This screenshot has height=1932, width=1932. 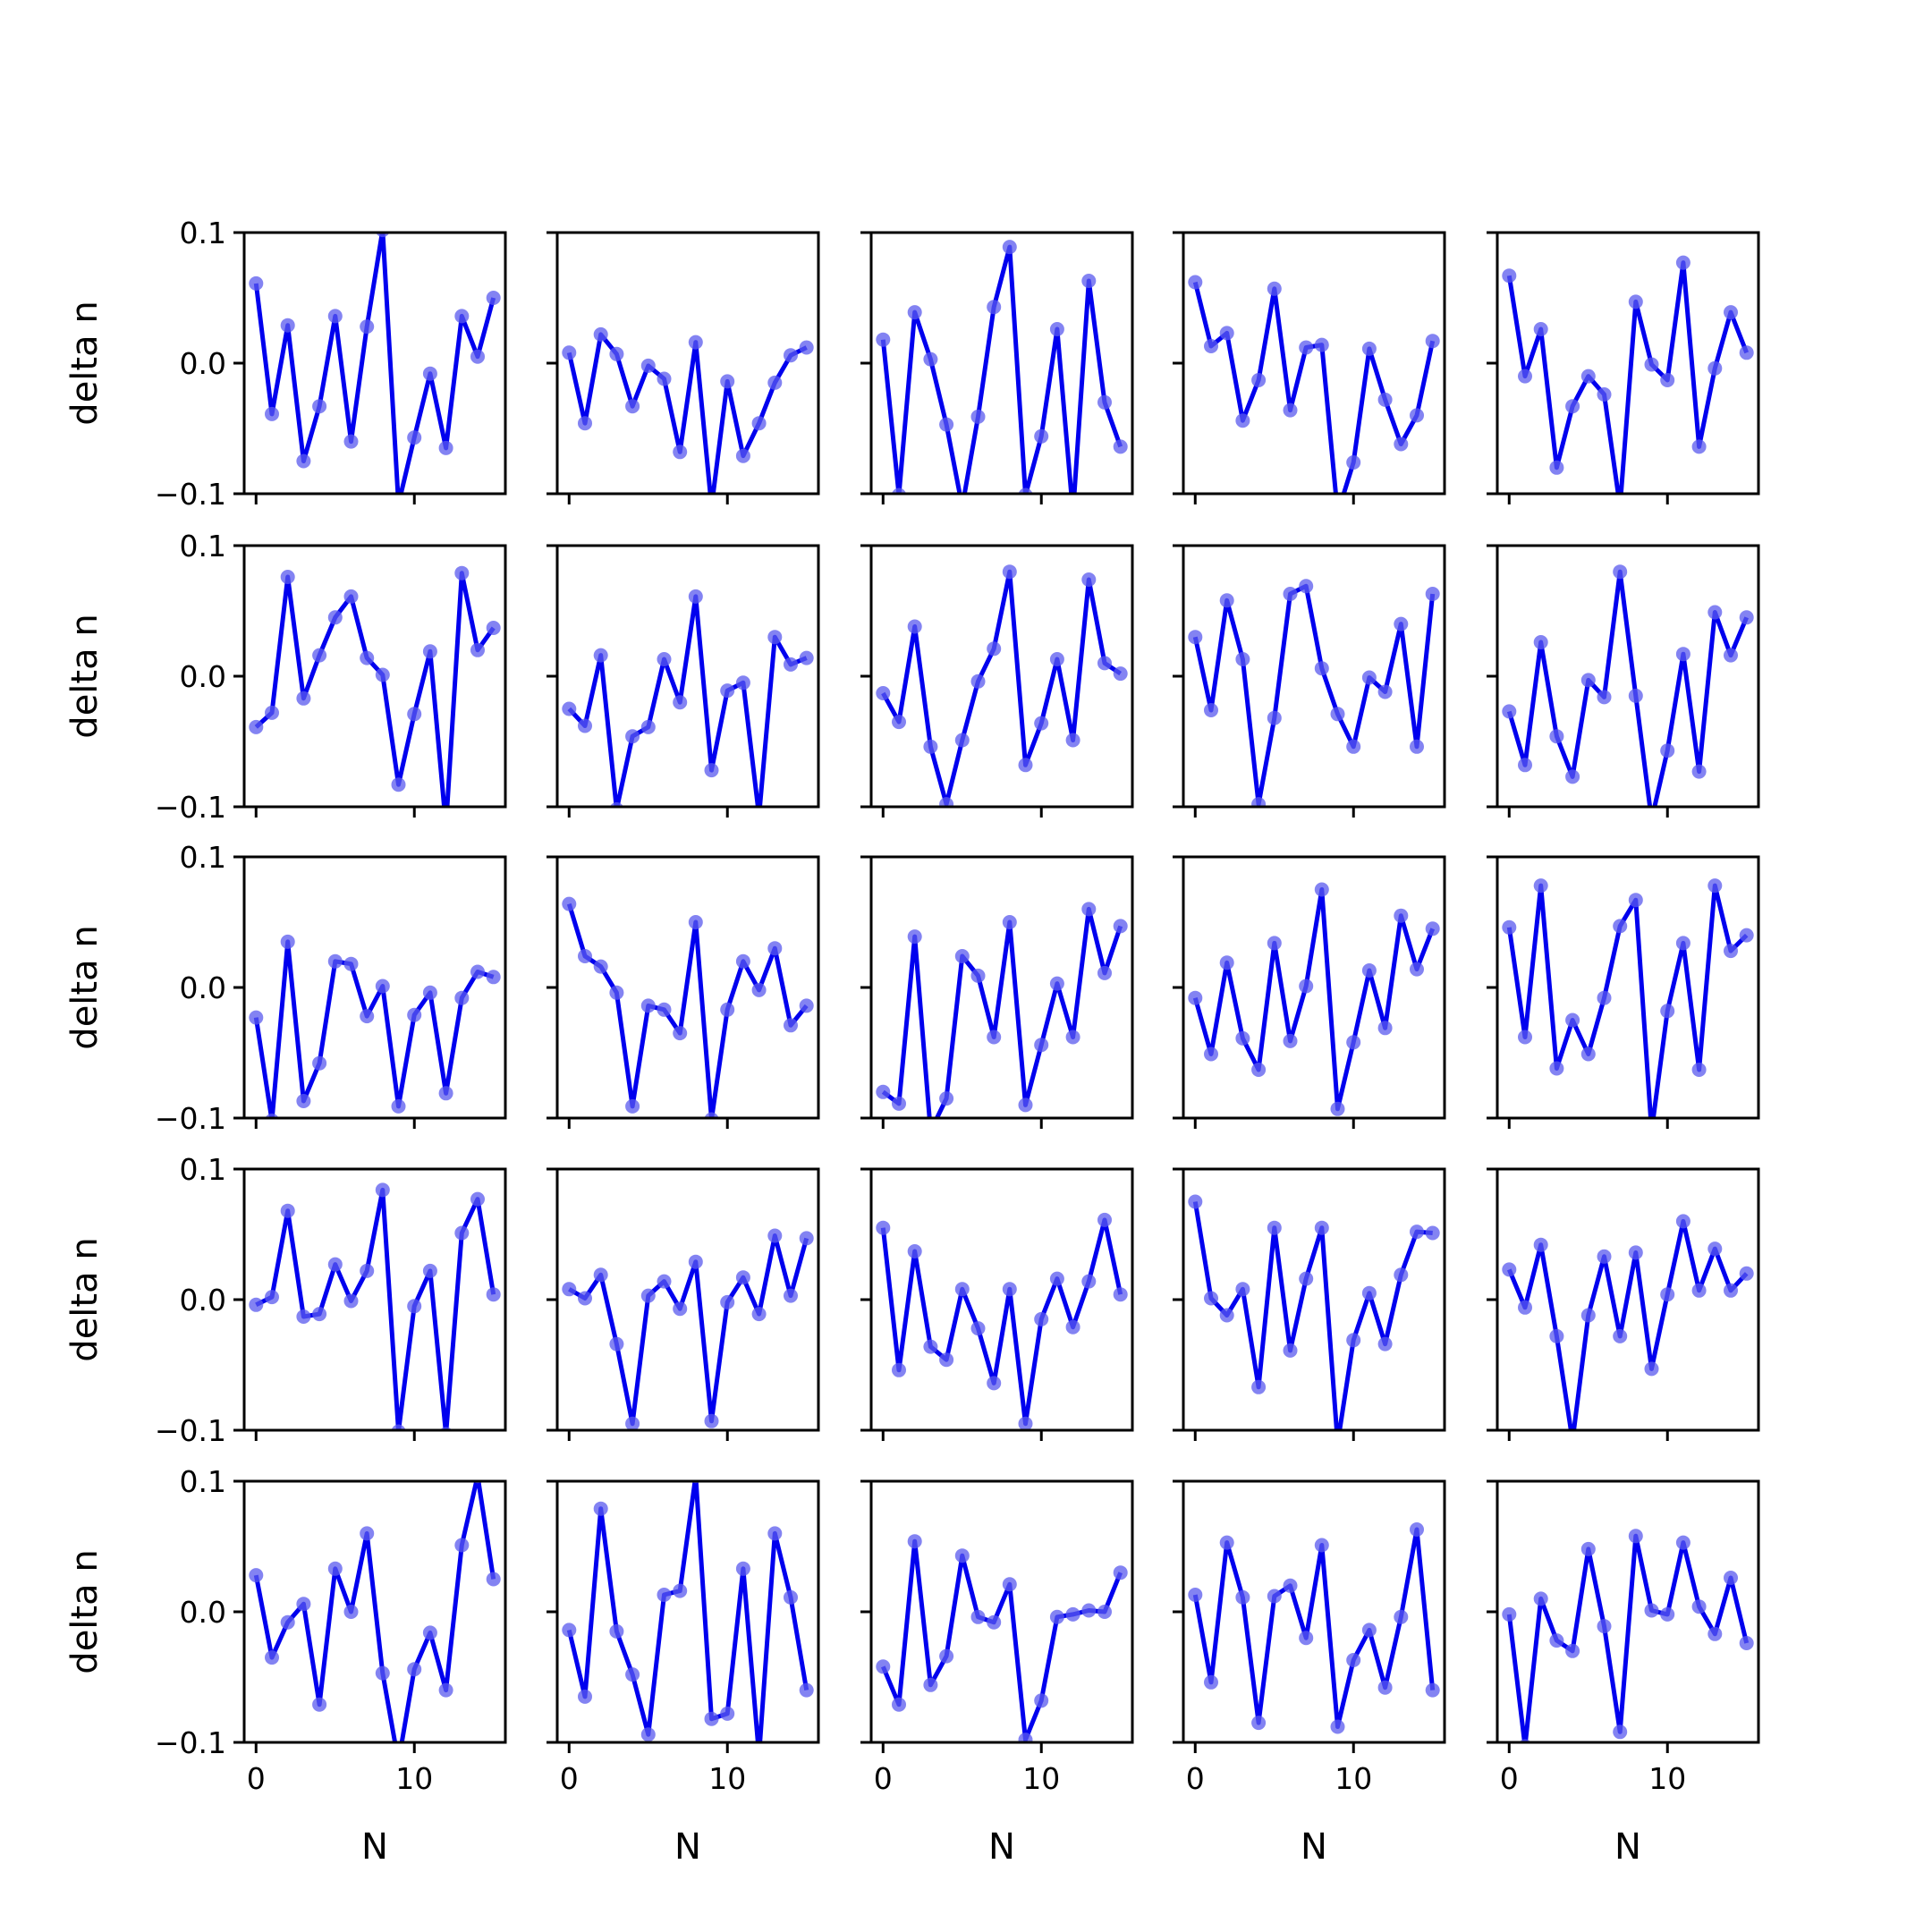 I want to click on x-tick-label: 0, so click(x=1509, y=1778).